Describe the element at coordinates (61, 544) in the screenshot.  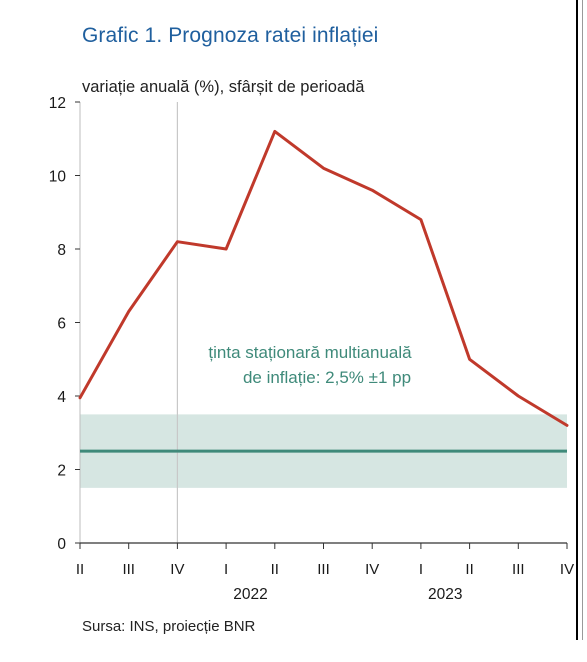
I see `y-tick-label: 0` at that location.